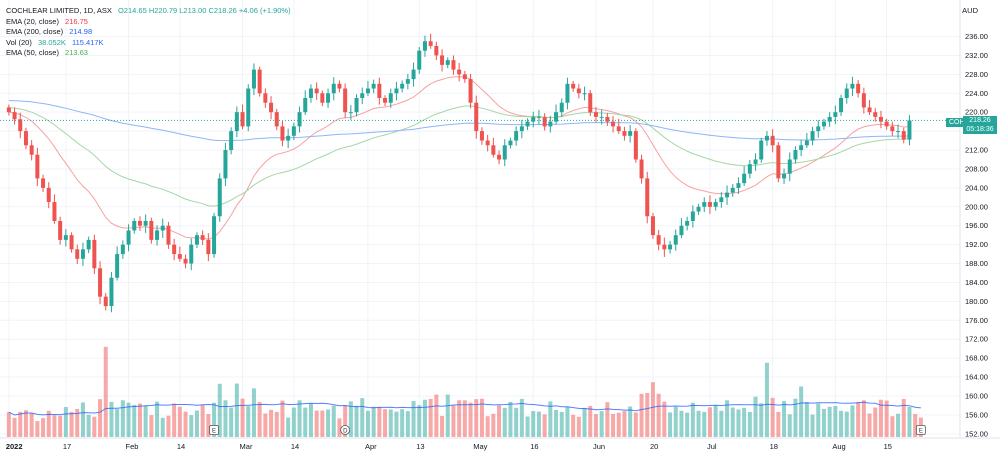 This screenshot has width=1000, height=456. I want to click on price-tick-label: 184.00, so click(976, 282).